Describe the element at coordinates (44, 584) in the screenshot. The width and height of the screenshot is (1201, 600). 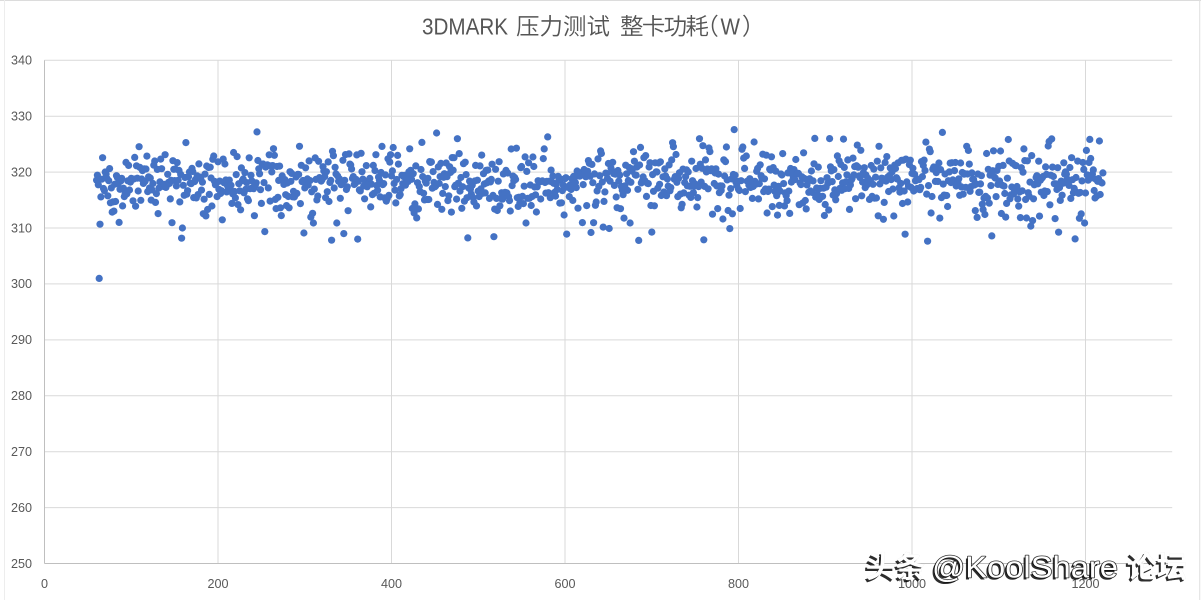
I see `svg-text: 0` at that location.